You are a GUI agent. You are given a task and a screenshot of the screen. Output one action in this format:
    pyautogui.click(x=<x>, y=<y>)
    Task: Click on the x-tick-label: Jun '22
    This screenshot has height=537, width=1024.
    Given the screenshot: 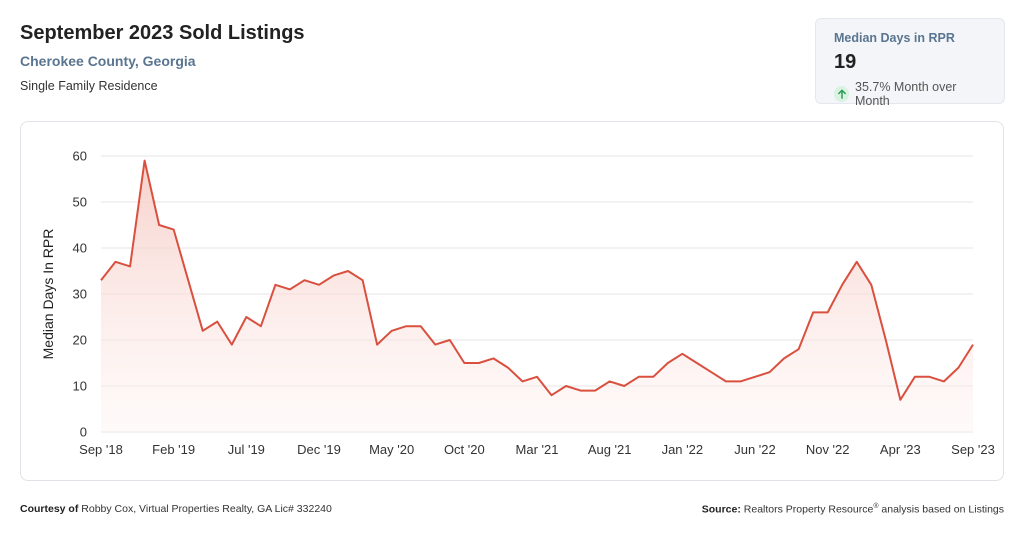 What is the action you would take?
    pyautogui.click(x=755, y=449)
    